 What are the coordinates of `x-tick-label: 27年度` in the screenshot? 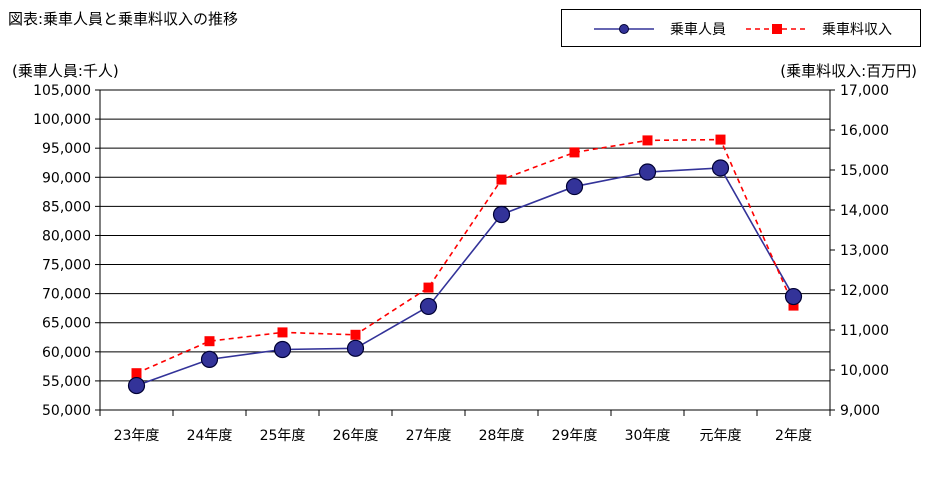 It's located at (429, 436).